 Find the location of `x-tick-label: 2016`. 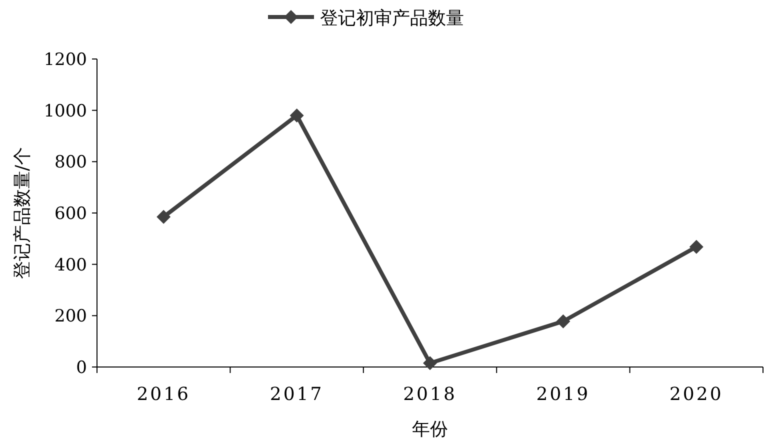

x-tick-label: 2016 is located at coordinates (163, 394).